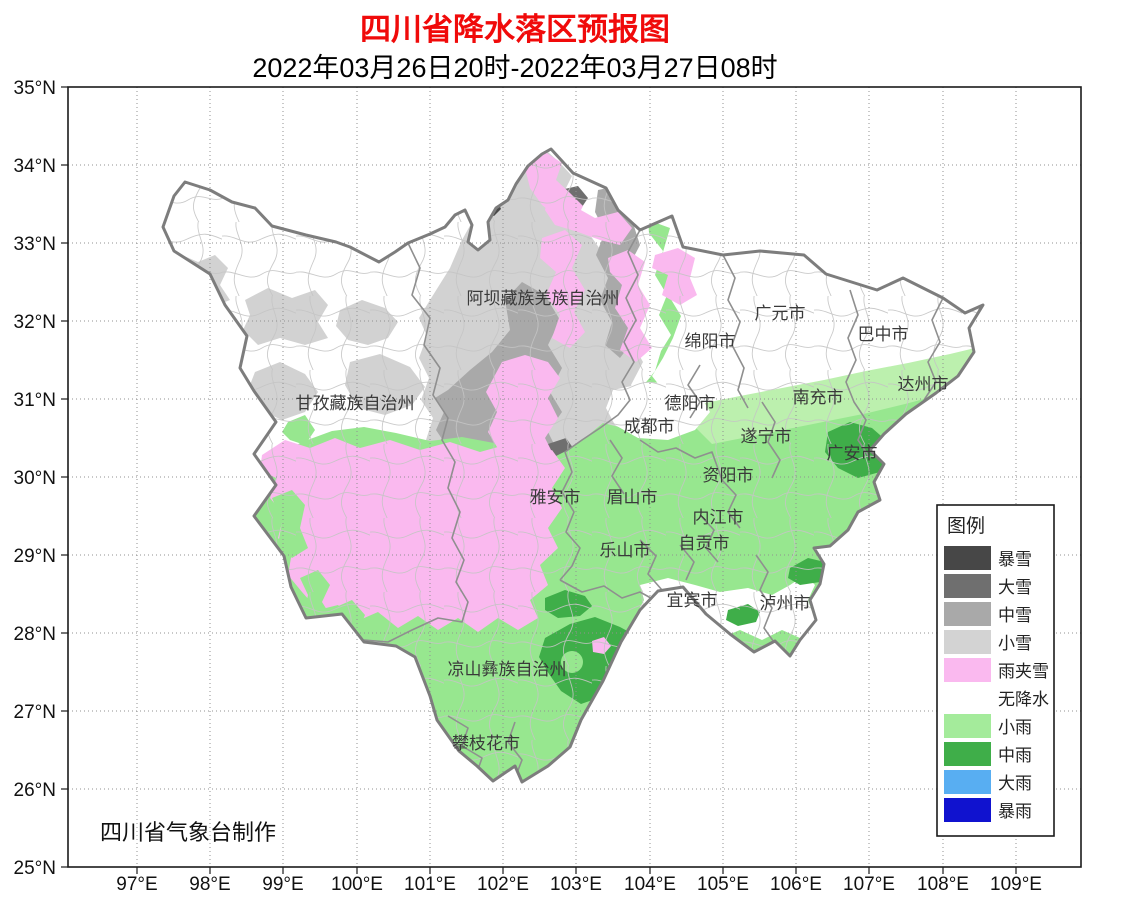 The height and width of the screenshot is (910, 1146). What do you see at coordinates (35, 244) in the screenshot?
I see `lat-tick: 33°N` at bounding box center [35, 244].